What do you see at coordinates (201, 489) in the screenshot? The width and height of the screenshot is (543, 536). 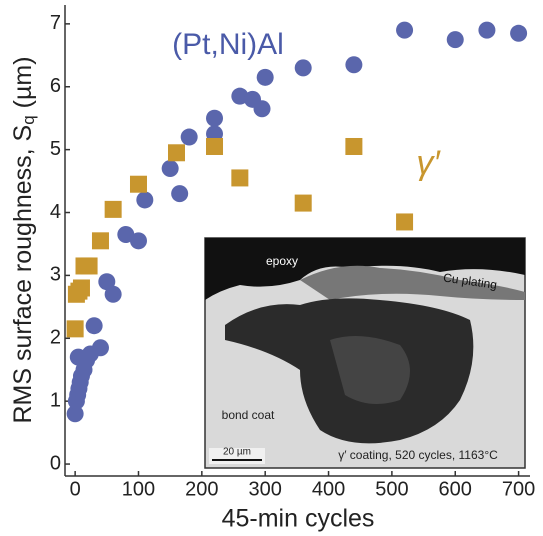 I see `x-tick-label: 200` at bounding box center [201, 489].